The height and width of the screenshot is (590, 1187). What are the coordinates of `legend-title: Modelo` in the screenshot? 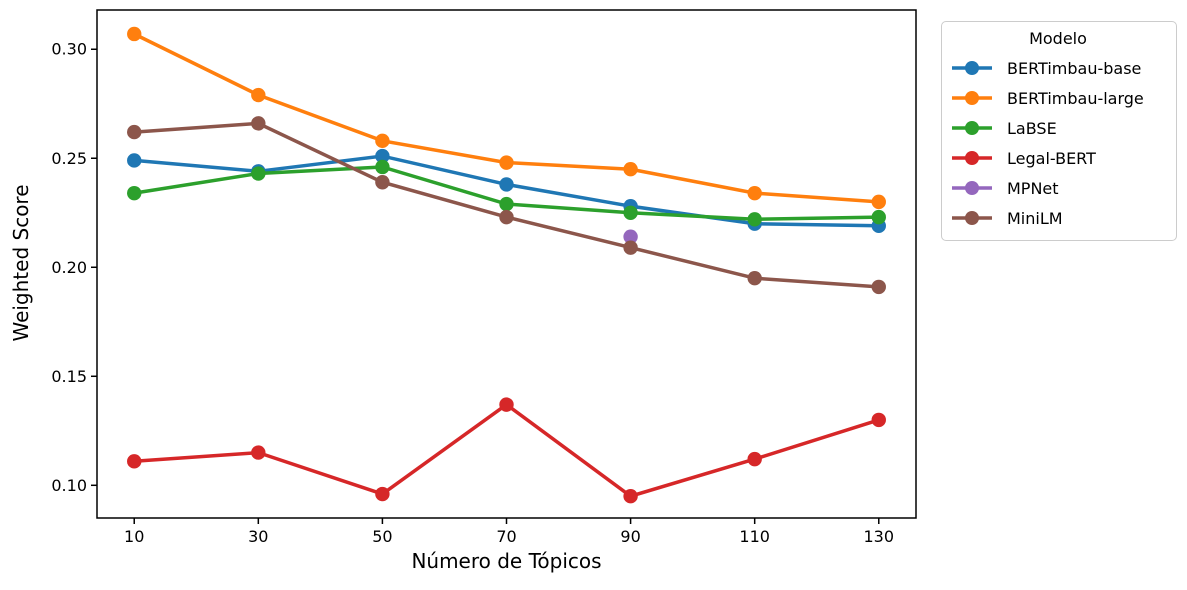 It's located at (1058, 38).